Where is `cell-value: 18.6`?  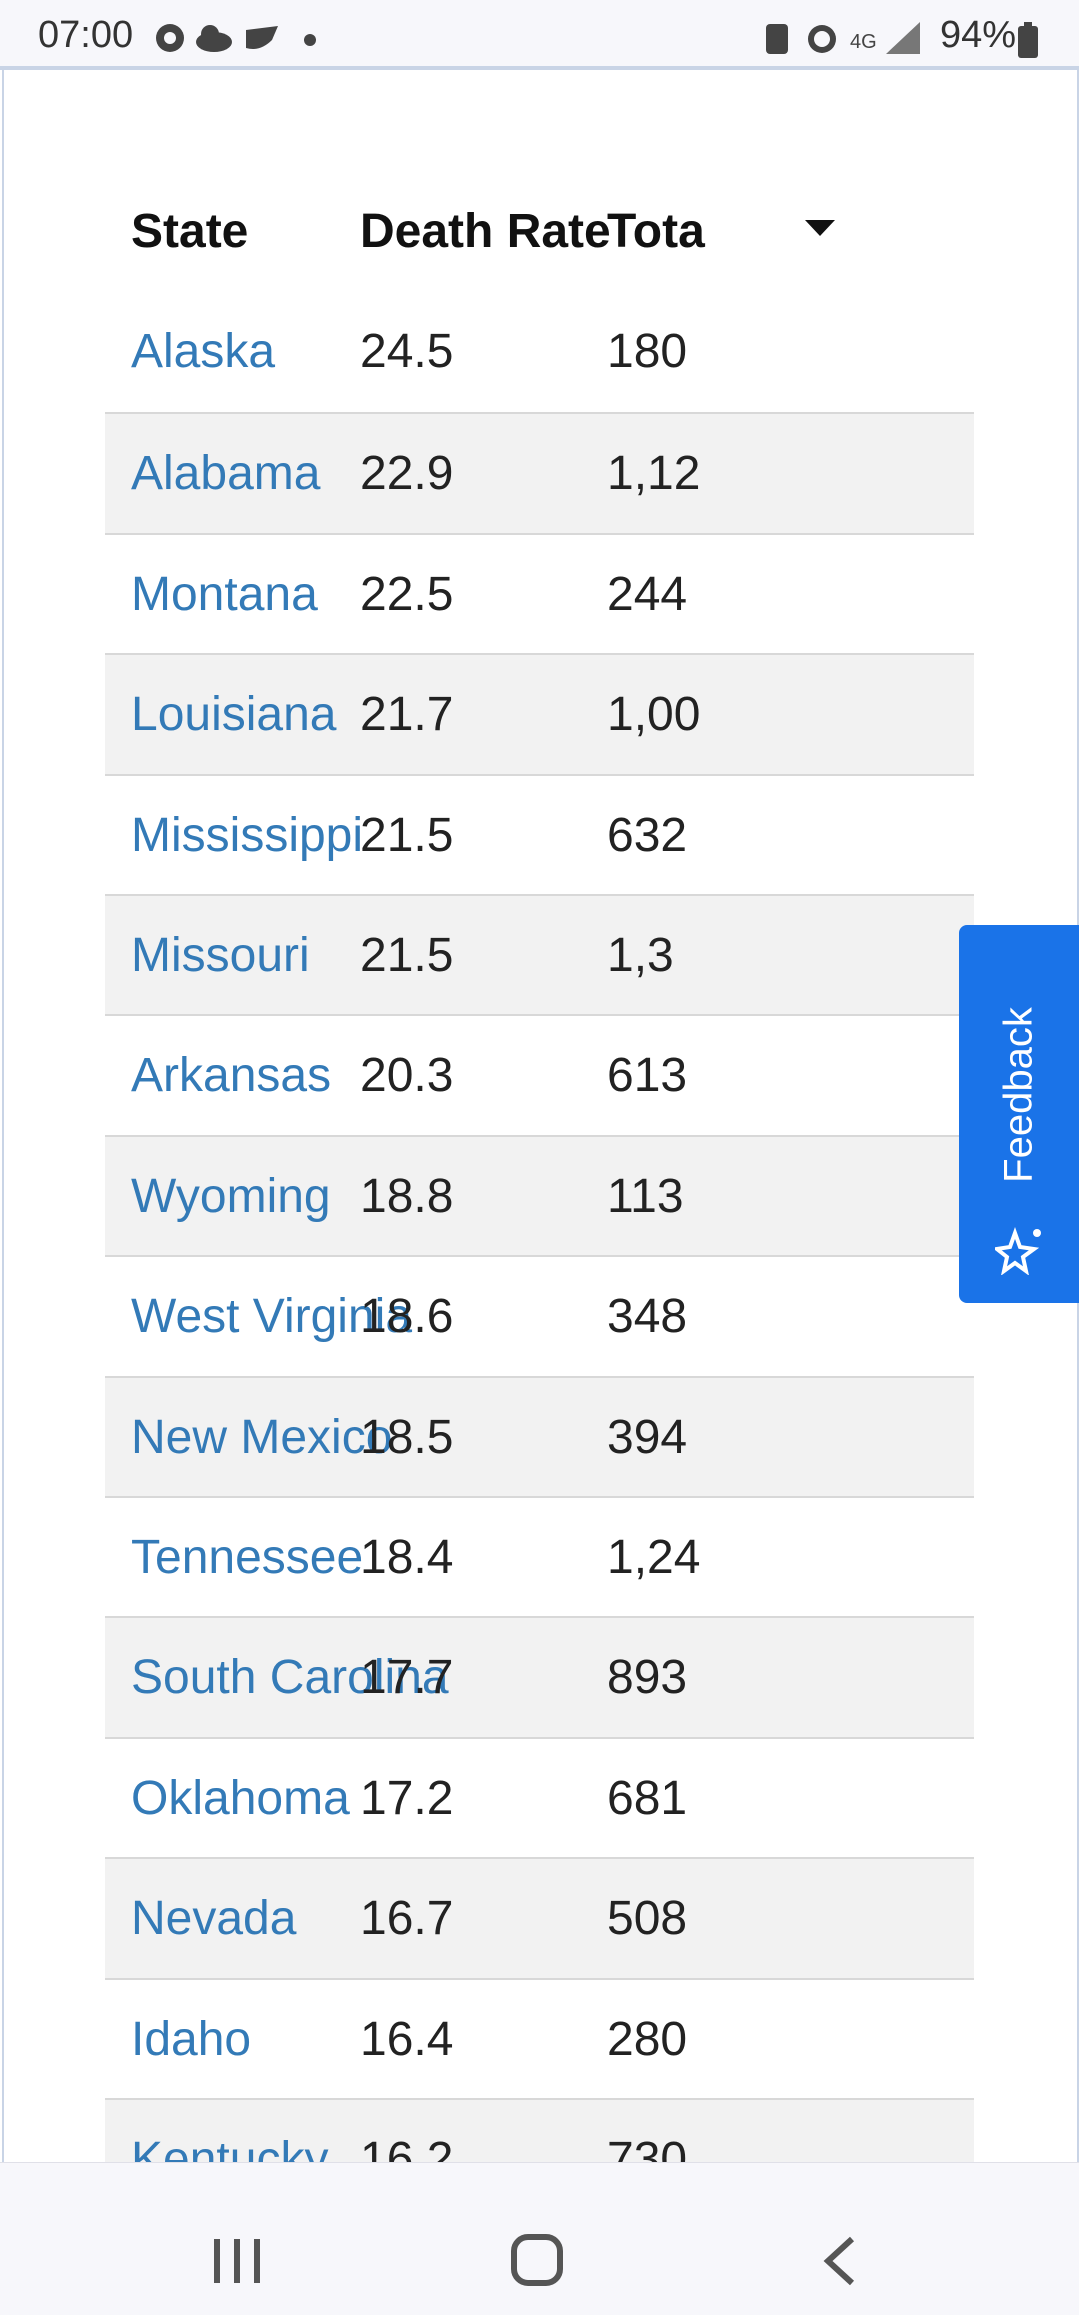
cell-value: 18.6 is located at coordinates (407, 1317).